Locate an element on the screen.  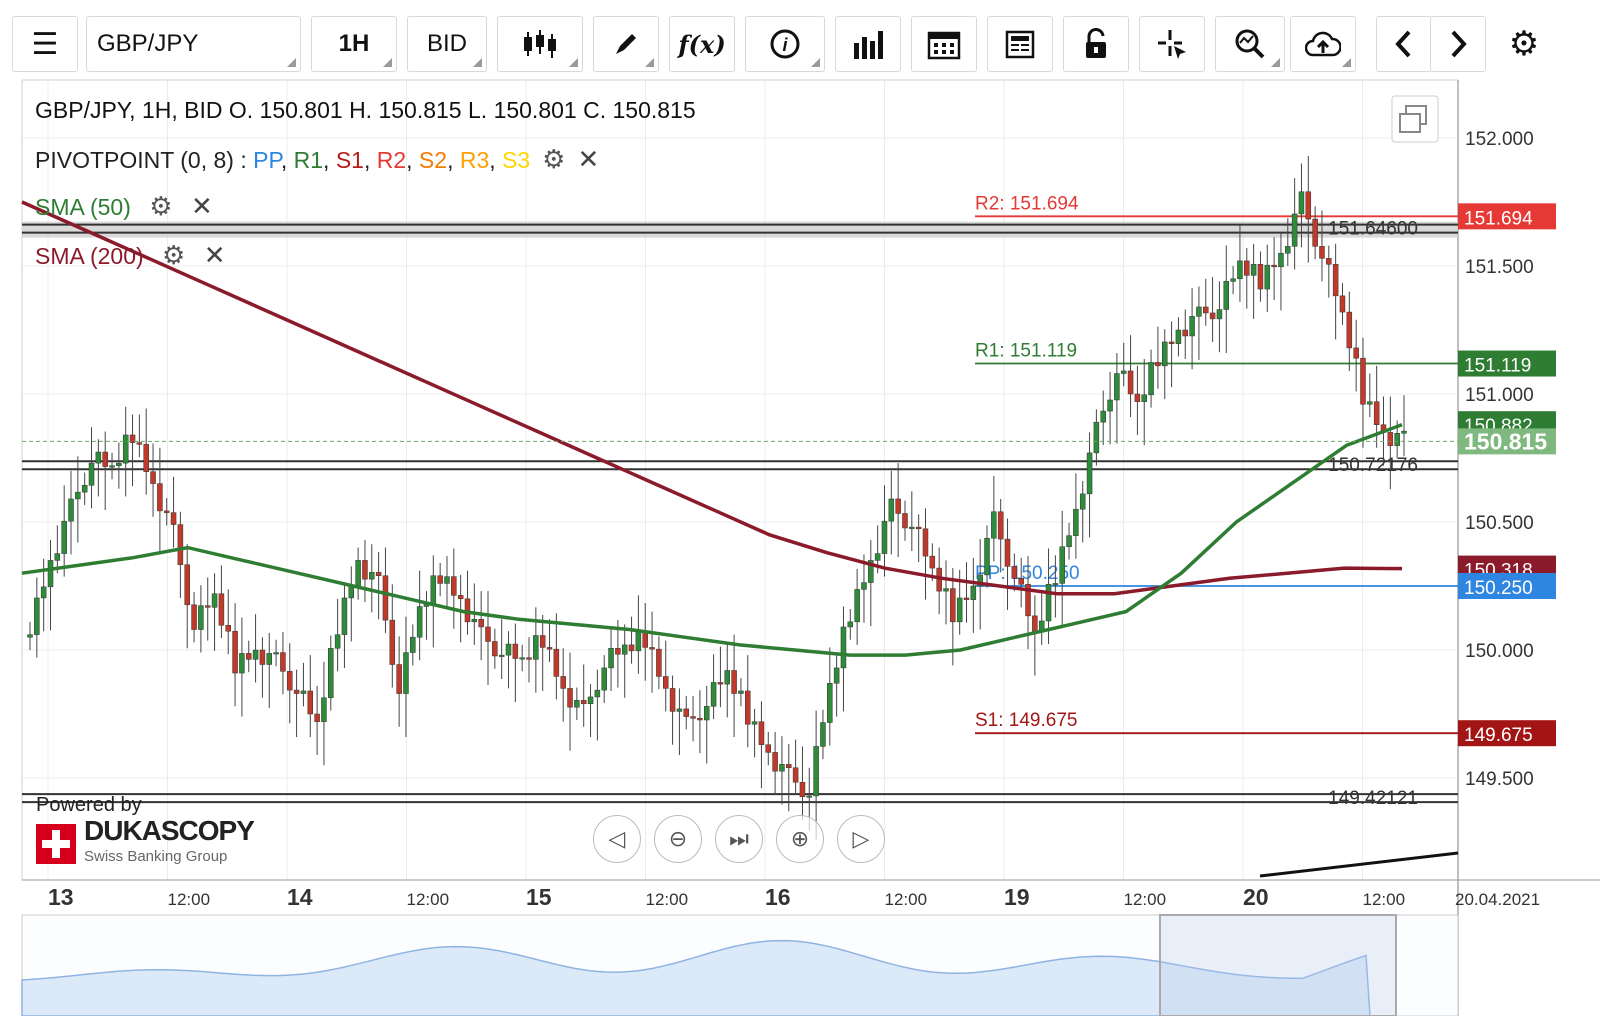
nav-reset-button: ⏭ is located at coordinates (739, 839).